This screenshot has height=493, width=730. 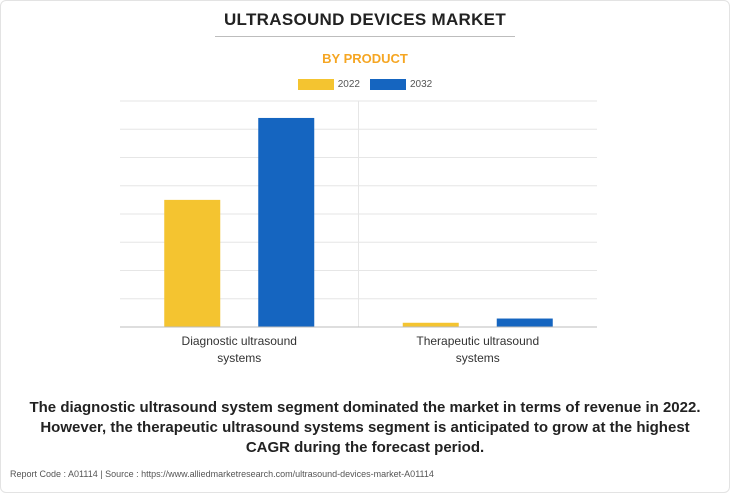 I want to click on legend-item-2032: 2032, so click(x=401, y=84).